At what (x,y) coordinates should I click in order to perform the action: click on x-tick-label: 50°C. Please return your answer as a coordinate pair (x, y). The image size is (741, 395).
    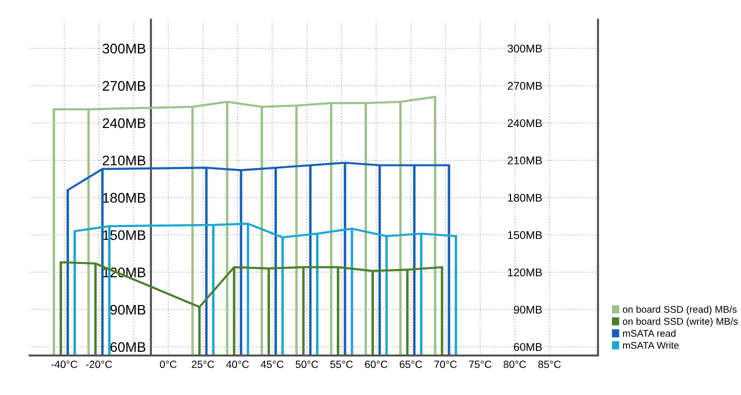
    Looking at the image, I should click on (307, 364).